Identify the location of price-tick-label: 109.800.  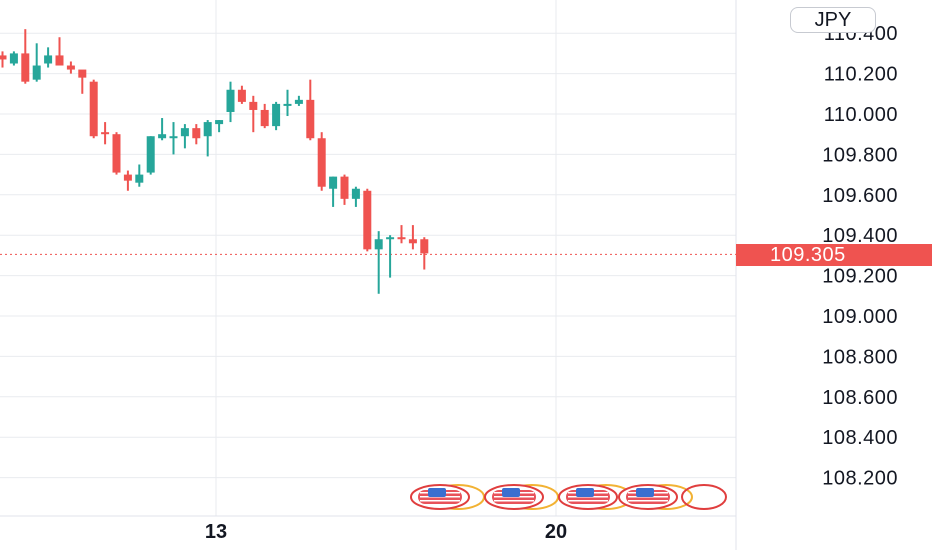
(860, 155).